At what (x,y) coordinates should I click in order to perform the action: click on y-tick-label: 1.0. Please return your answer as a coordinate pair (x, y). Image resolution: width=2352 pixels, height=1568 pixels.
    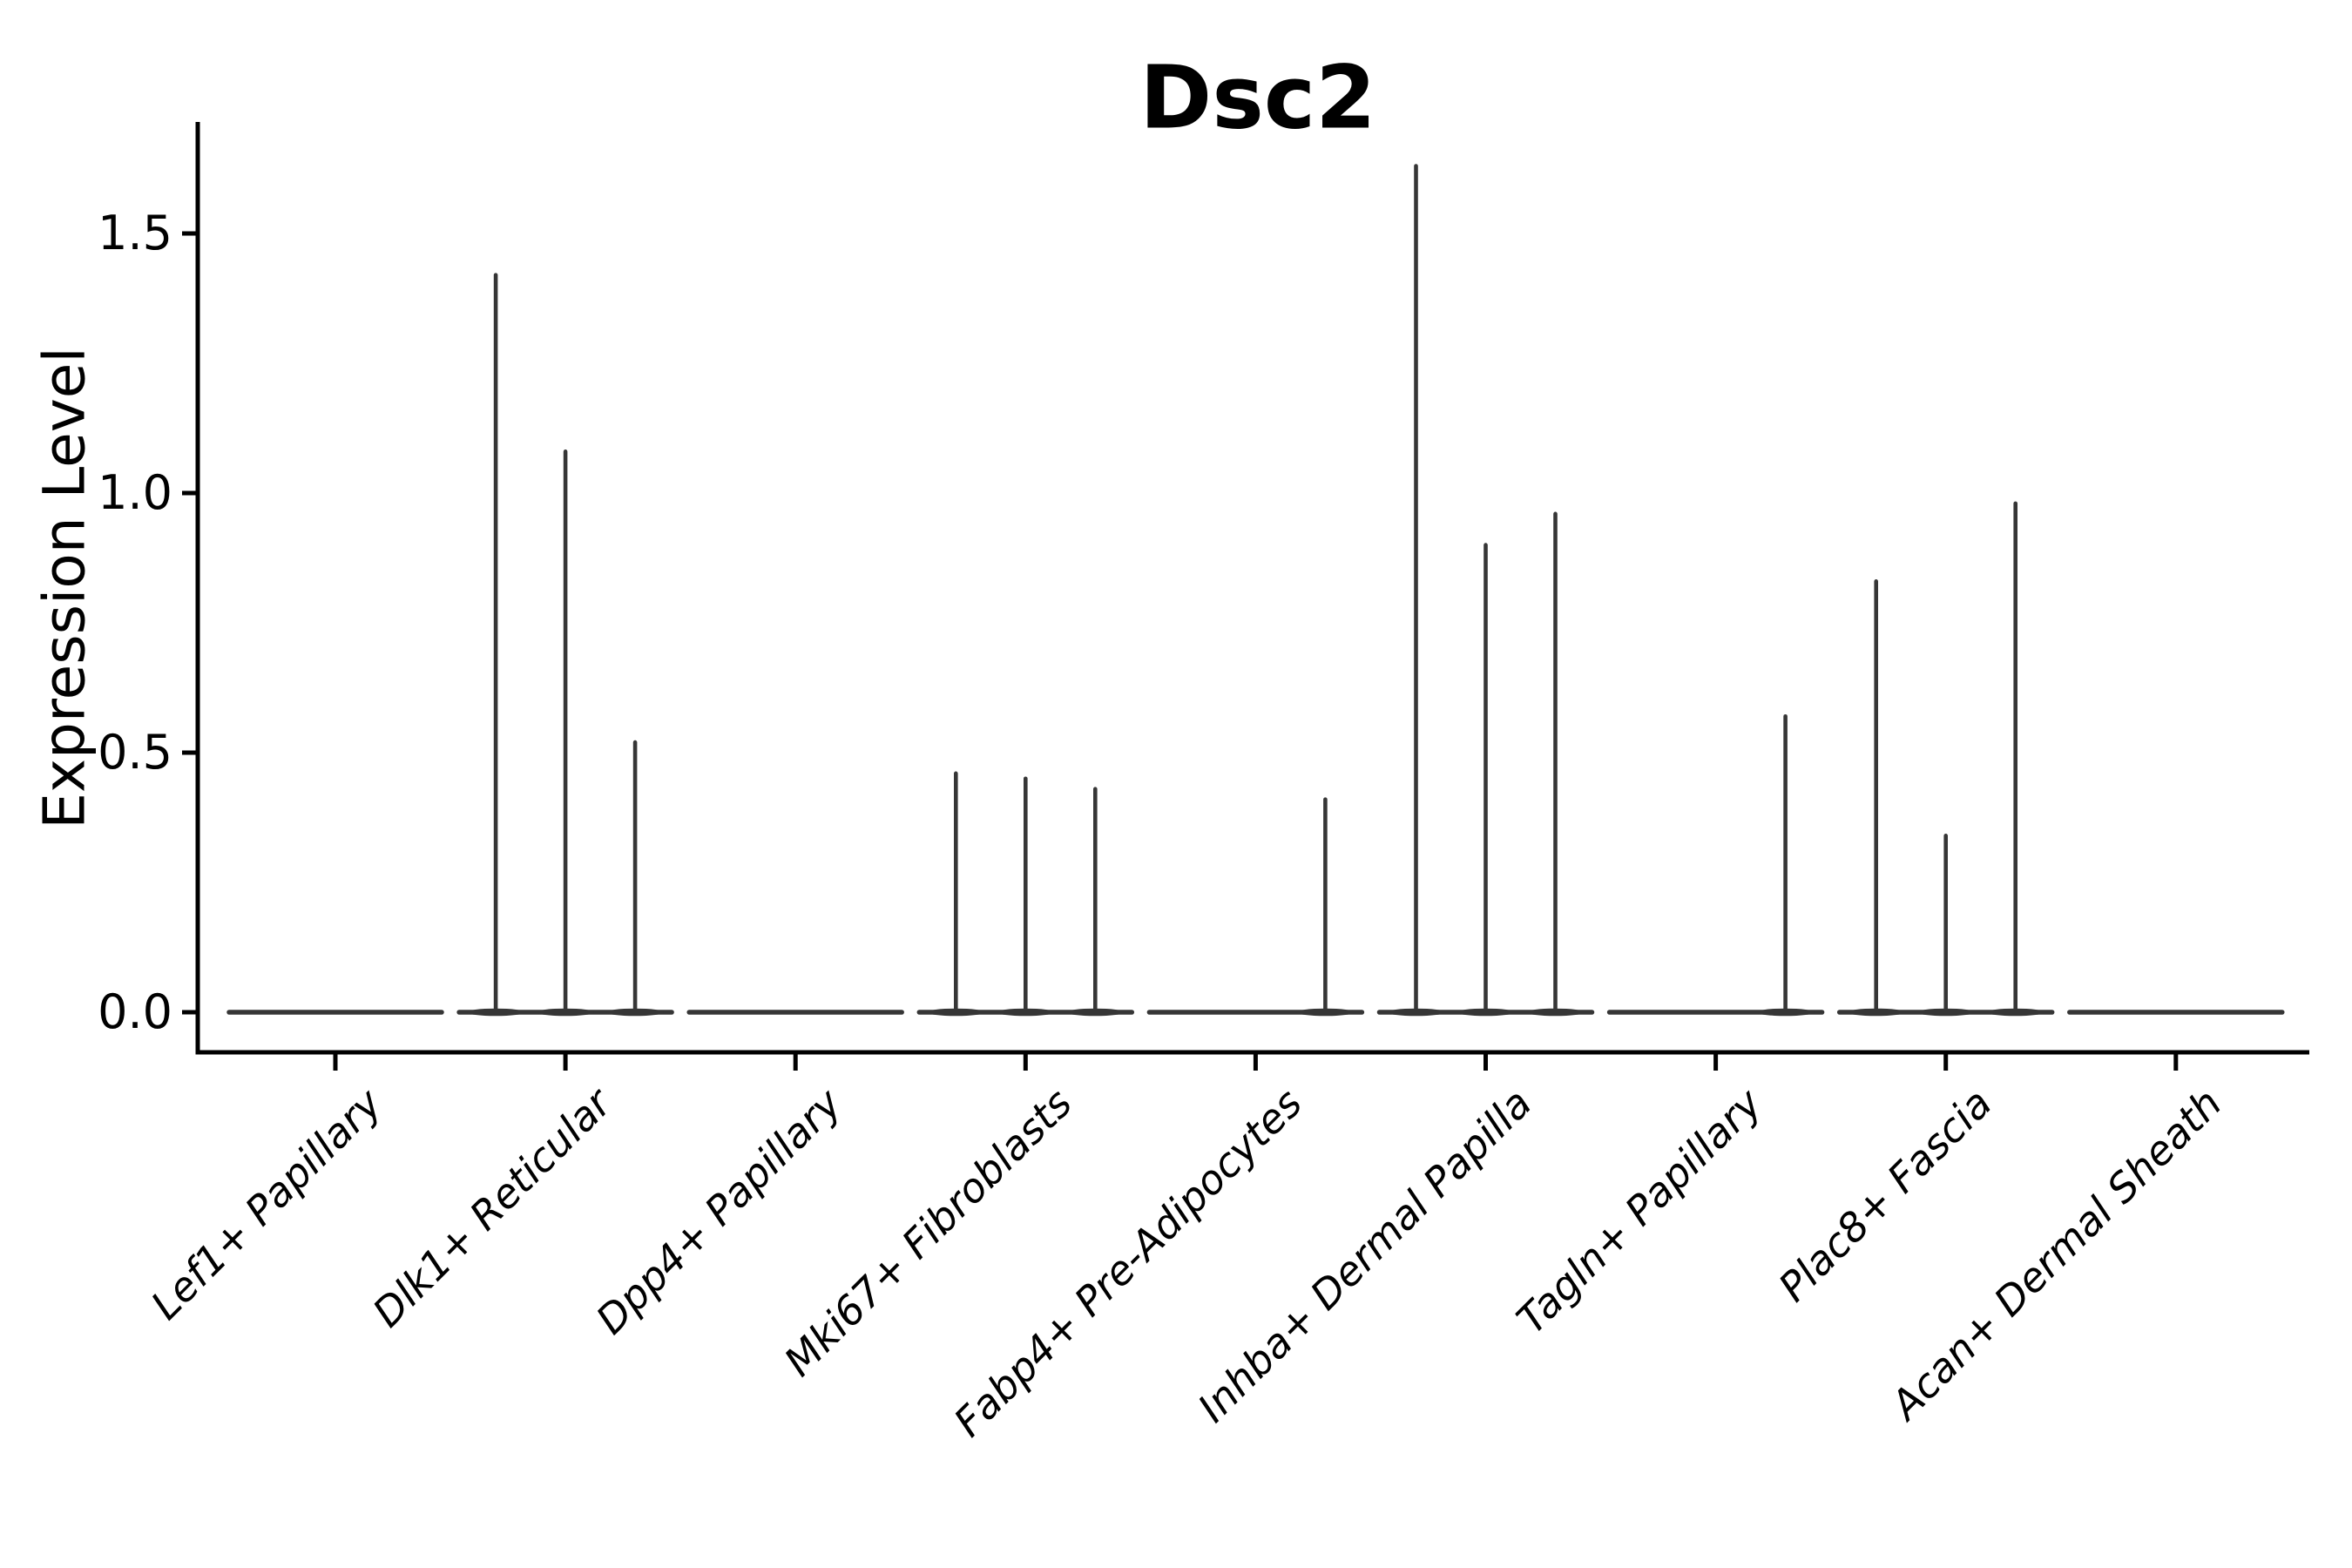
    Looking at the image, I should click on (135, 492).